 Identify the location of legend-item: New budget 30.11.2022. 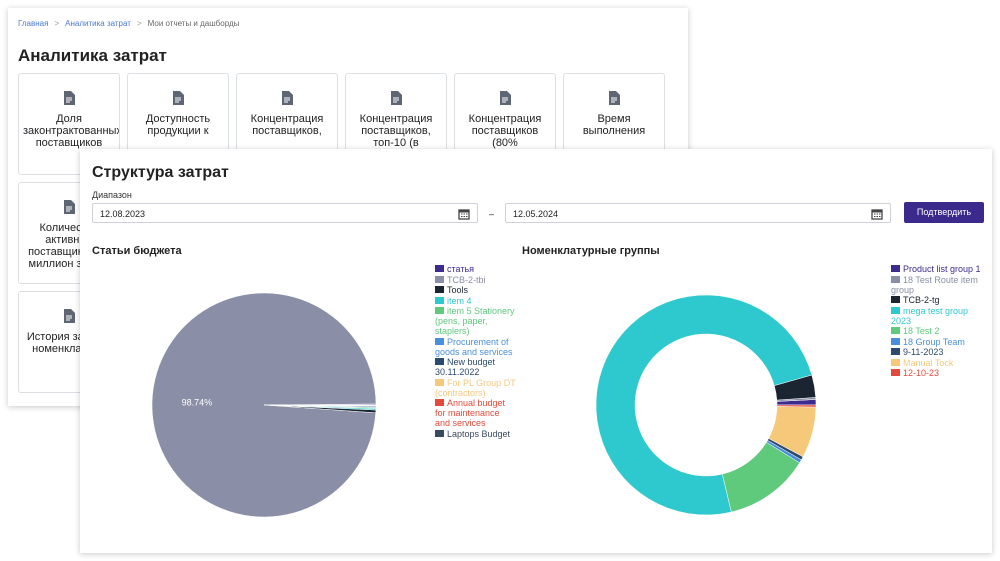
(476, 367).